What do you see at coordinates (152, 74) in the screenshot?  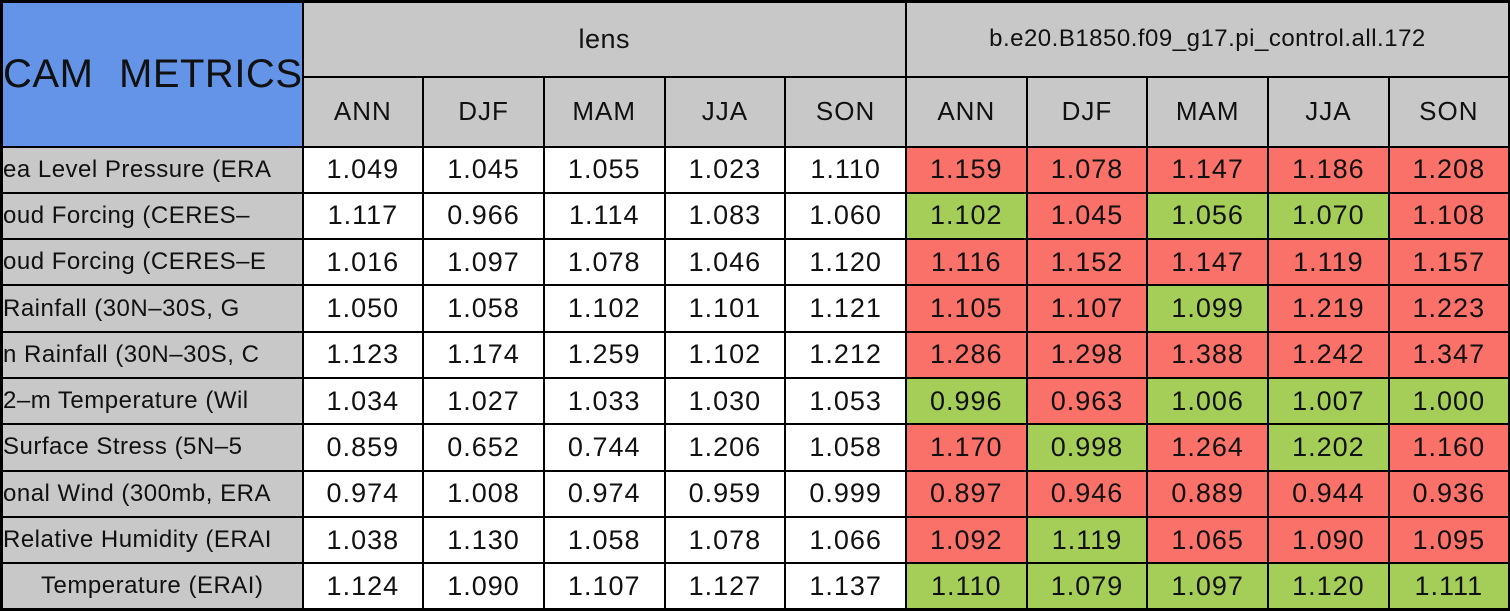 I see `table-title: CAM METRICS` at bounding box center [152, 74].